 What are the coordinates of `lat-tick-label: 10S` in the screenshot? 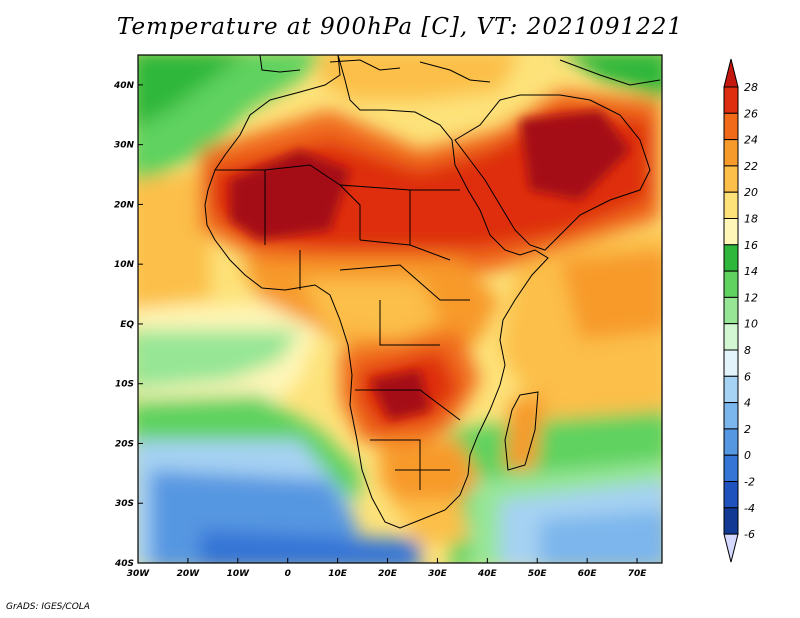 It's located at (124, 385).